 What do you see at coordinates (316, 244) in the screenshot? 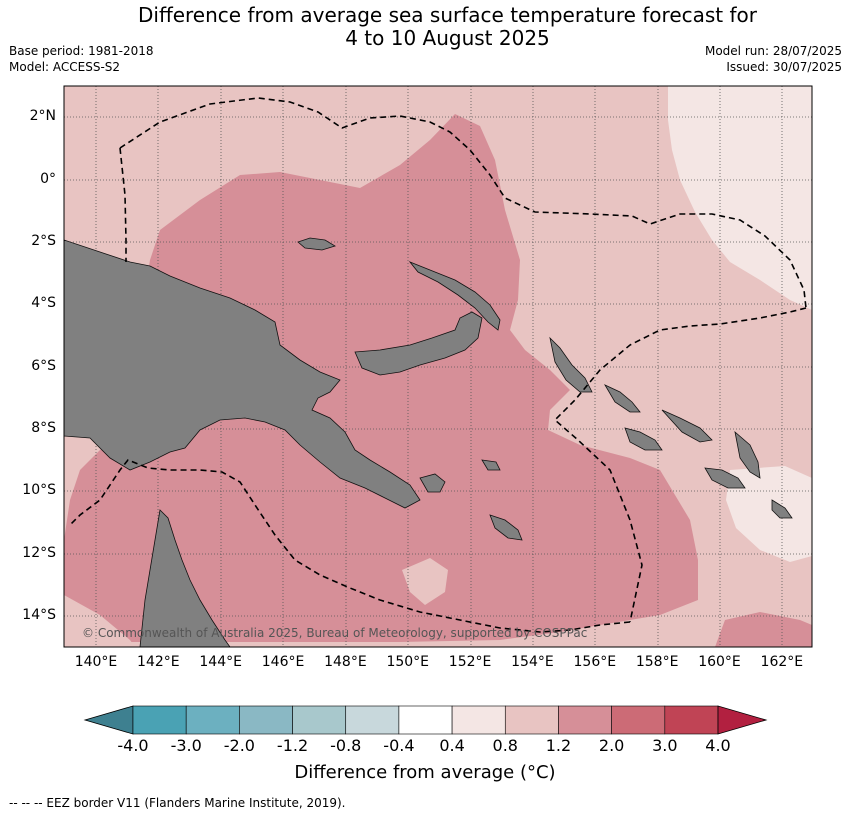
I see `land-manus` at bounding box center [316, 244].